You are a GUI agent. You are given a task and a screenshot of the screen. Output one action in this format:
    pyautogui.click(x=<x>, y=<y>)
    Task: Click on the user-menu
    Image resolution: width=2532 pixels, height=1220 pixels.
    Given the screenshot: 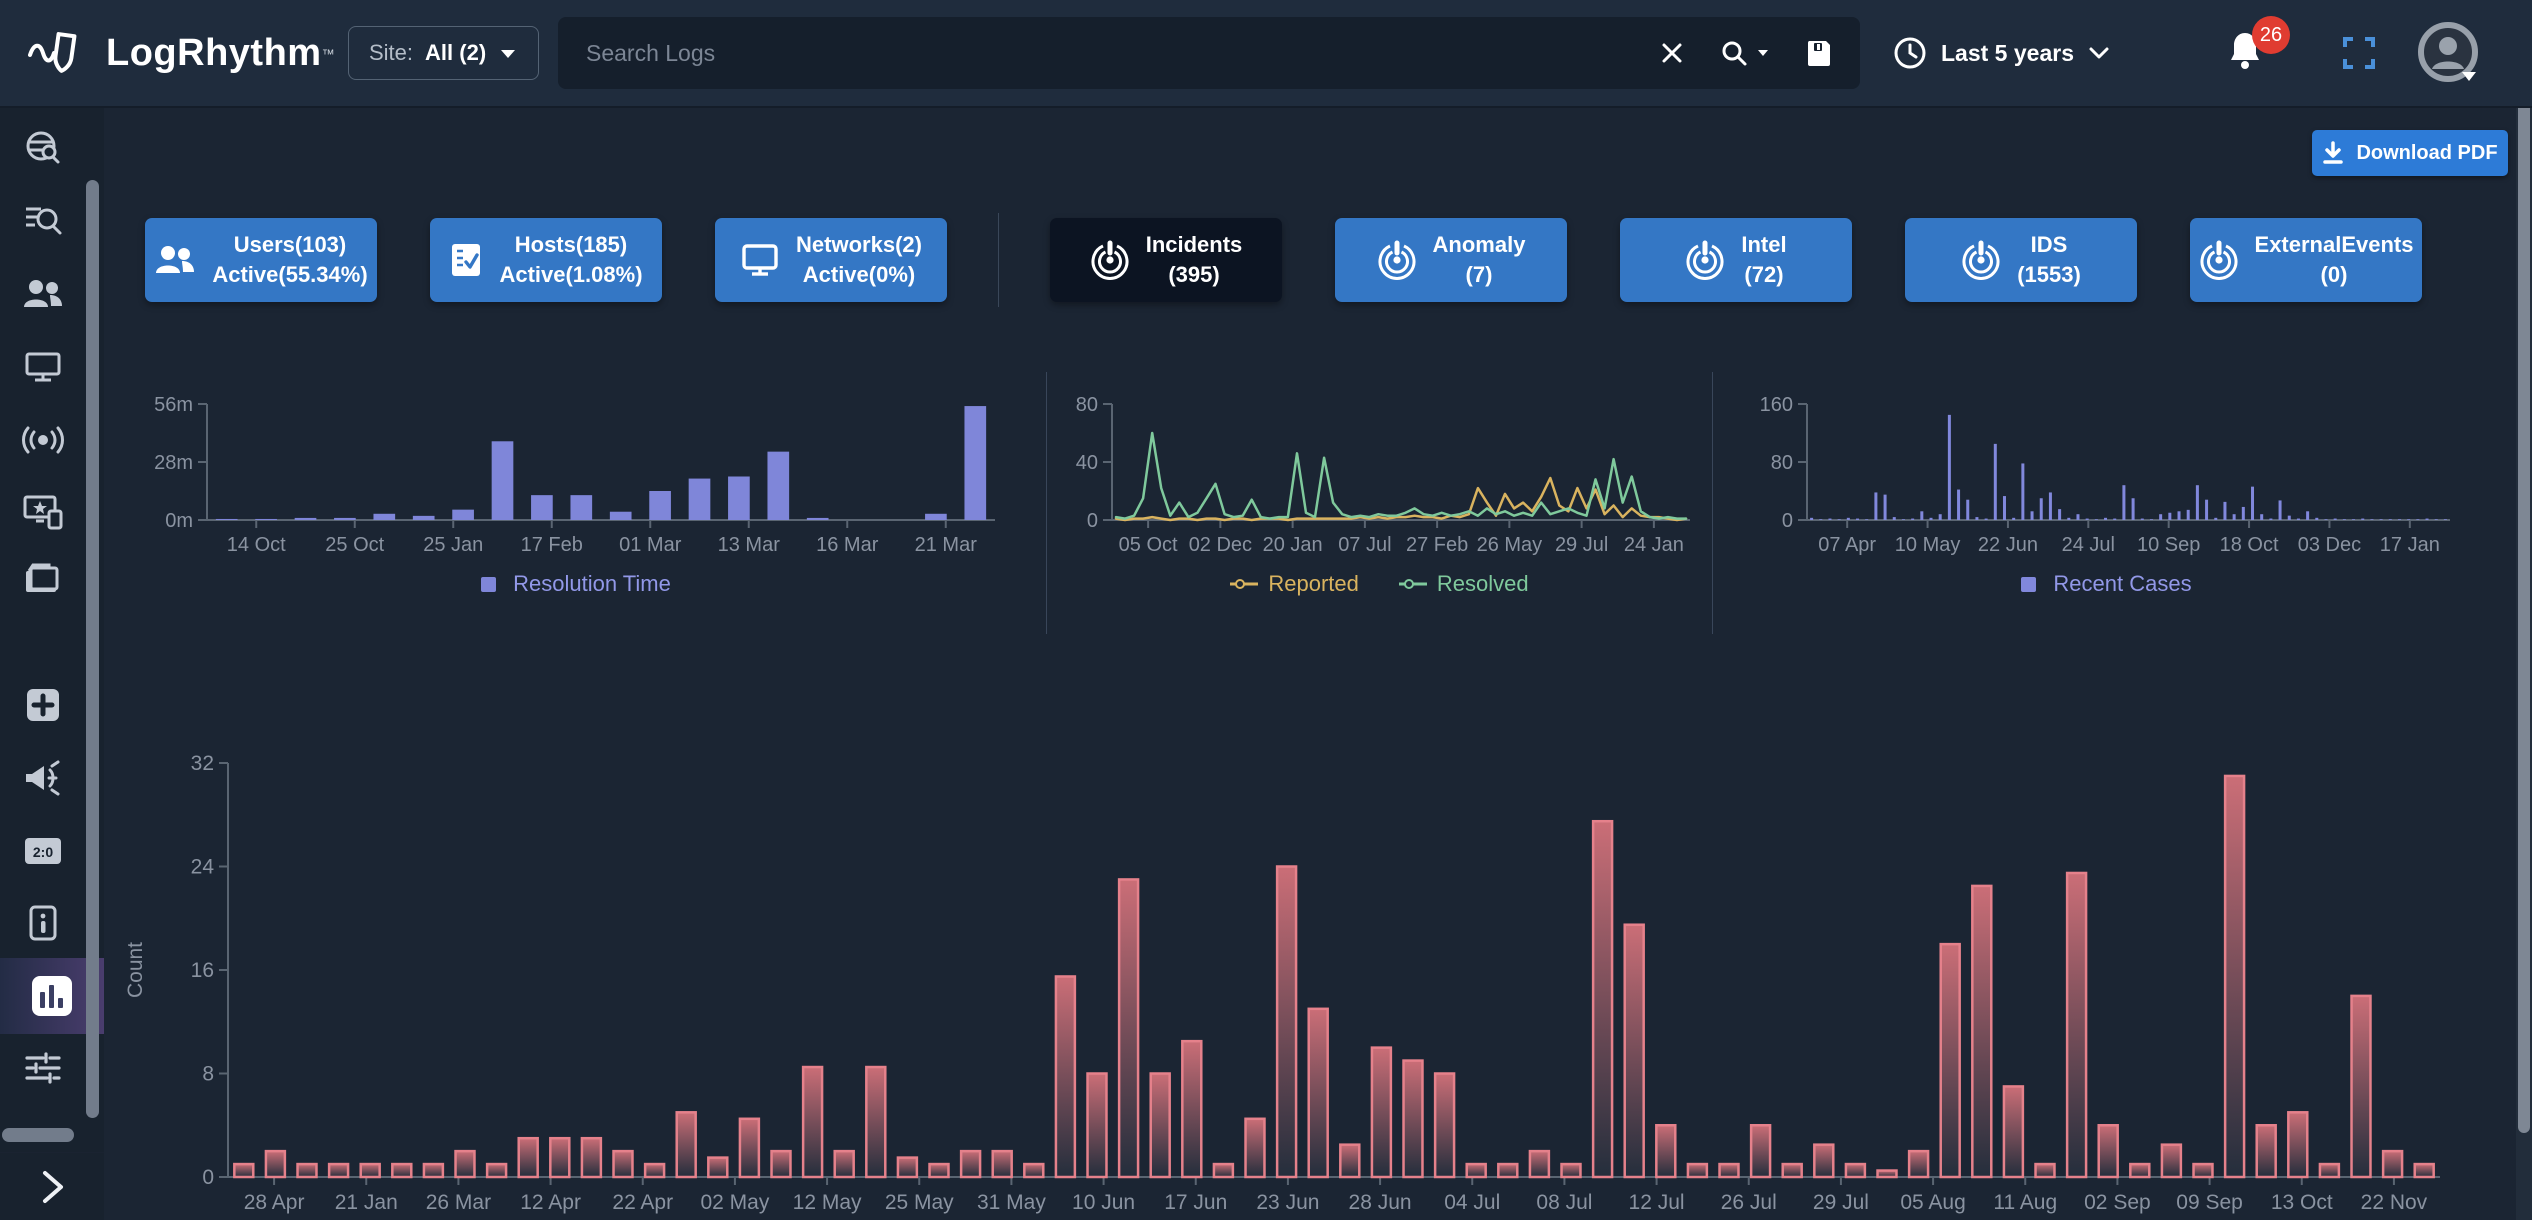 What is the action you would take?
    pyautogui.click(x=2448, y=52)
    